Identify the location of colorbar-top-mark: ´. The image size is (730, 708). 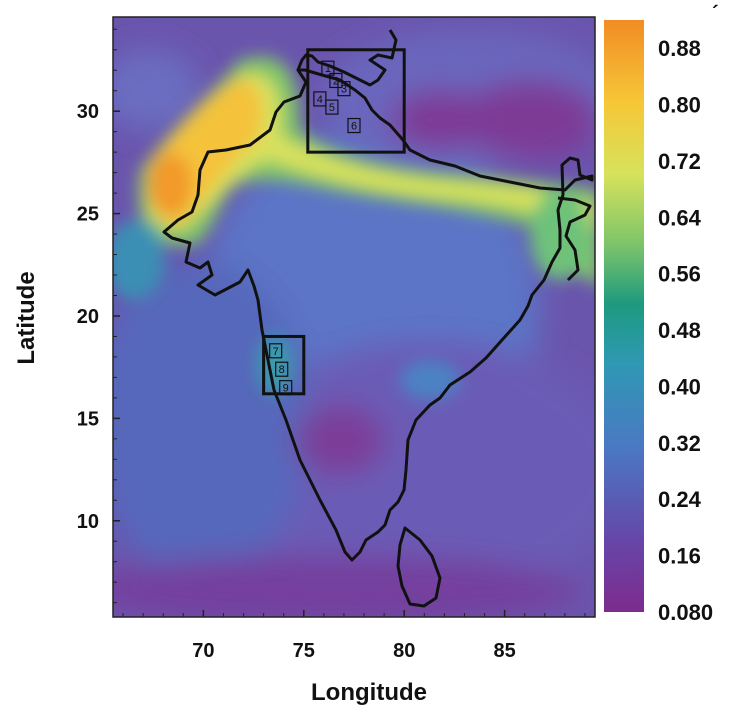
(715, 14).